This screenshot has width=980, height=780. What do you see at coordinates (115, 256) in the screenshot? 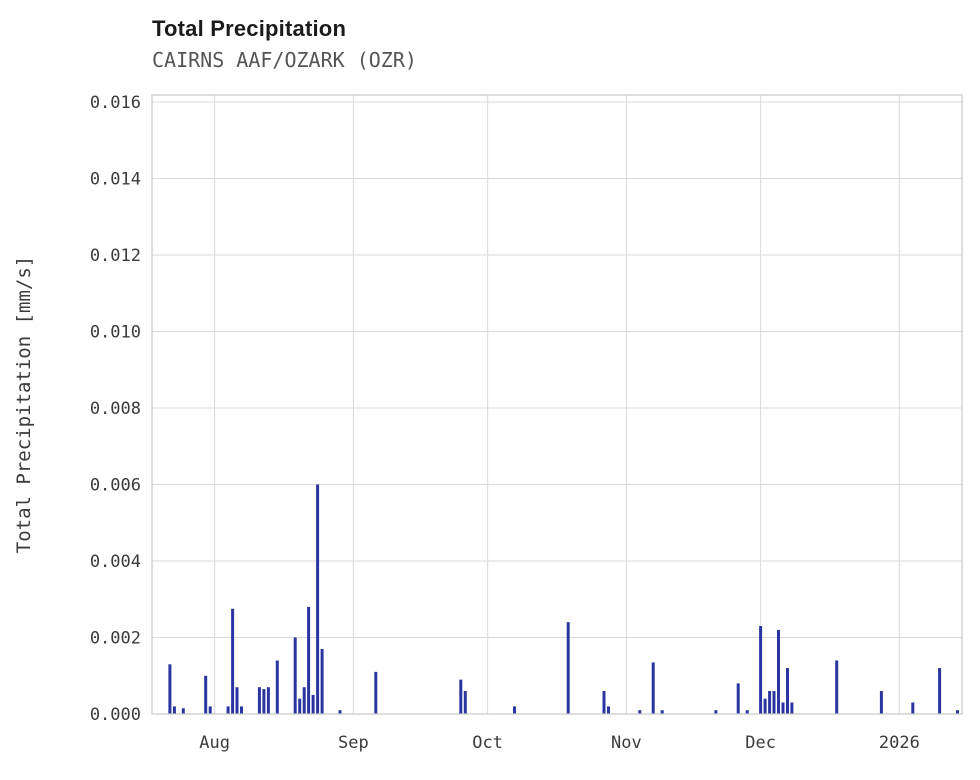
I see `y-tick-label: 0.012` at bounding box center [115, 256].